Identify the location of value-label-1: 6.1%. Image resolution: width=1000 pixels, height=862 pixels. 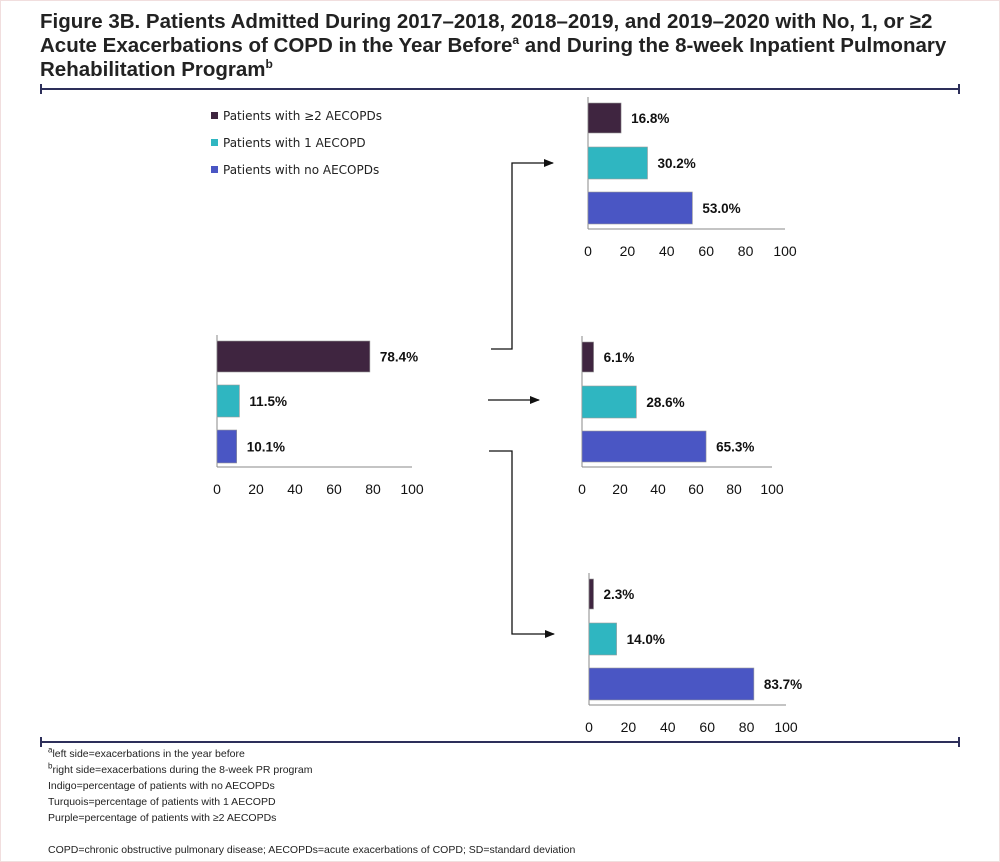
(619, 357).